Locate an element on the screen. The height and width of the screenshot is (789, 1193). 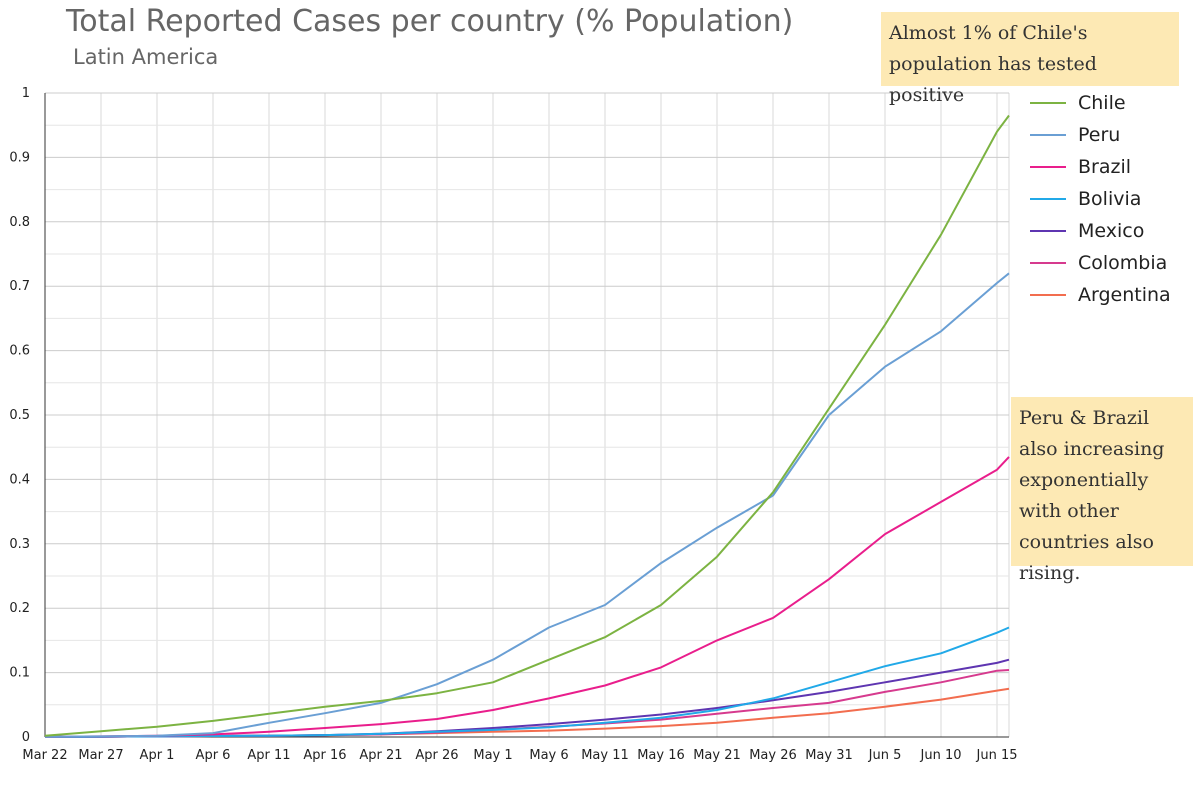
legend-label: Mexico is located at coordinates (1111, 231).